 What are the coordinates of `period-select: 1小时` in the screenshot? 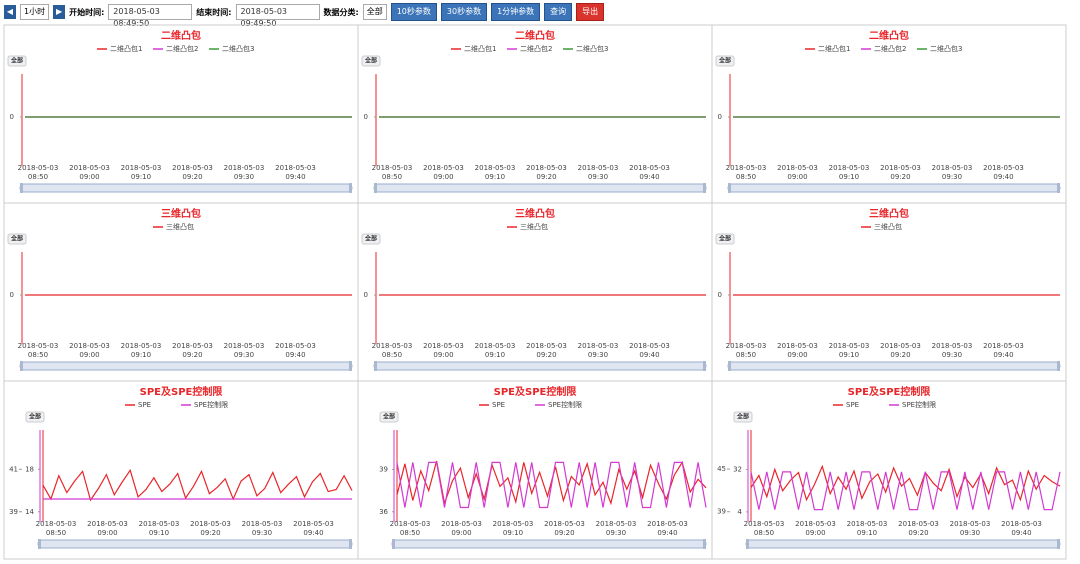 It's located at (35, 12).